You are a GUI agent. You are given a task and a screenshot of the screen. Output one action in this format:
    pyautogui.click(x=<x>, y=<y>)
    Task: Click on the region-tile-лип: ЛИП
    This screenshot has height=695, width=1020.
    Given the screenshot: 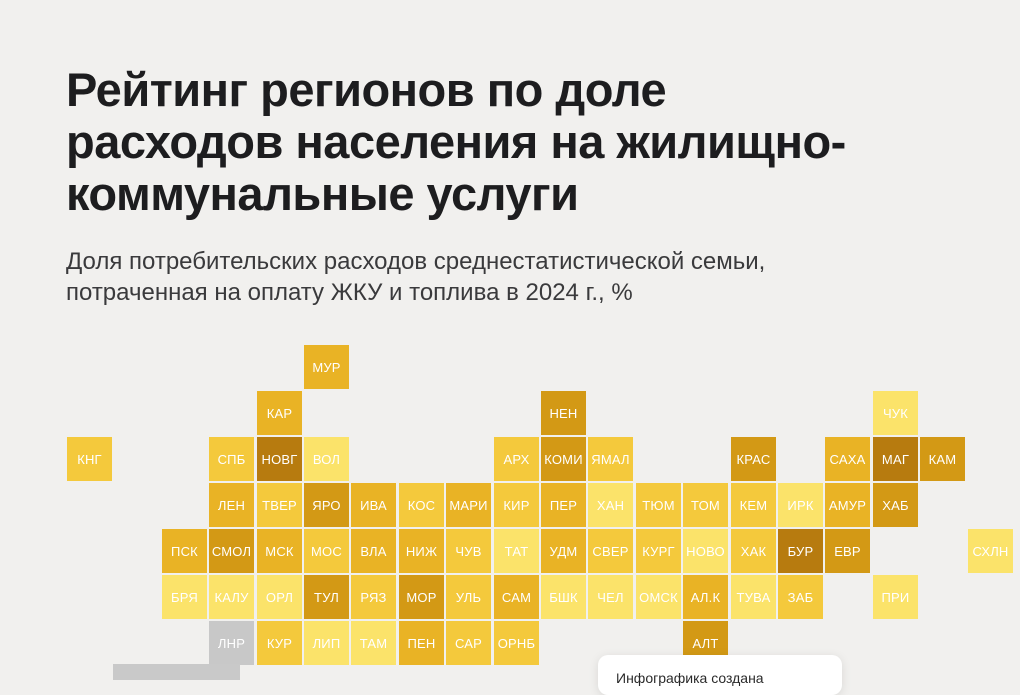 What is the action you would take?
    pyautogui.click(x=326, y=643)
    